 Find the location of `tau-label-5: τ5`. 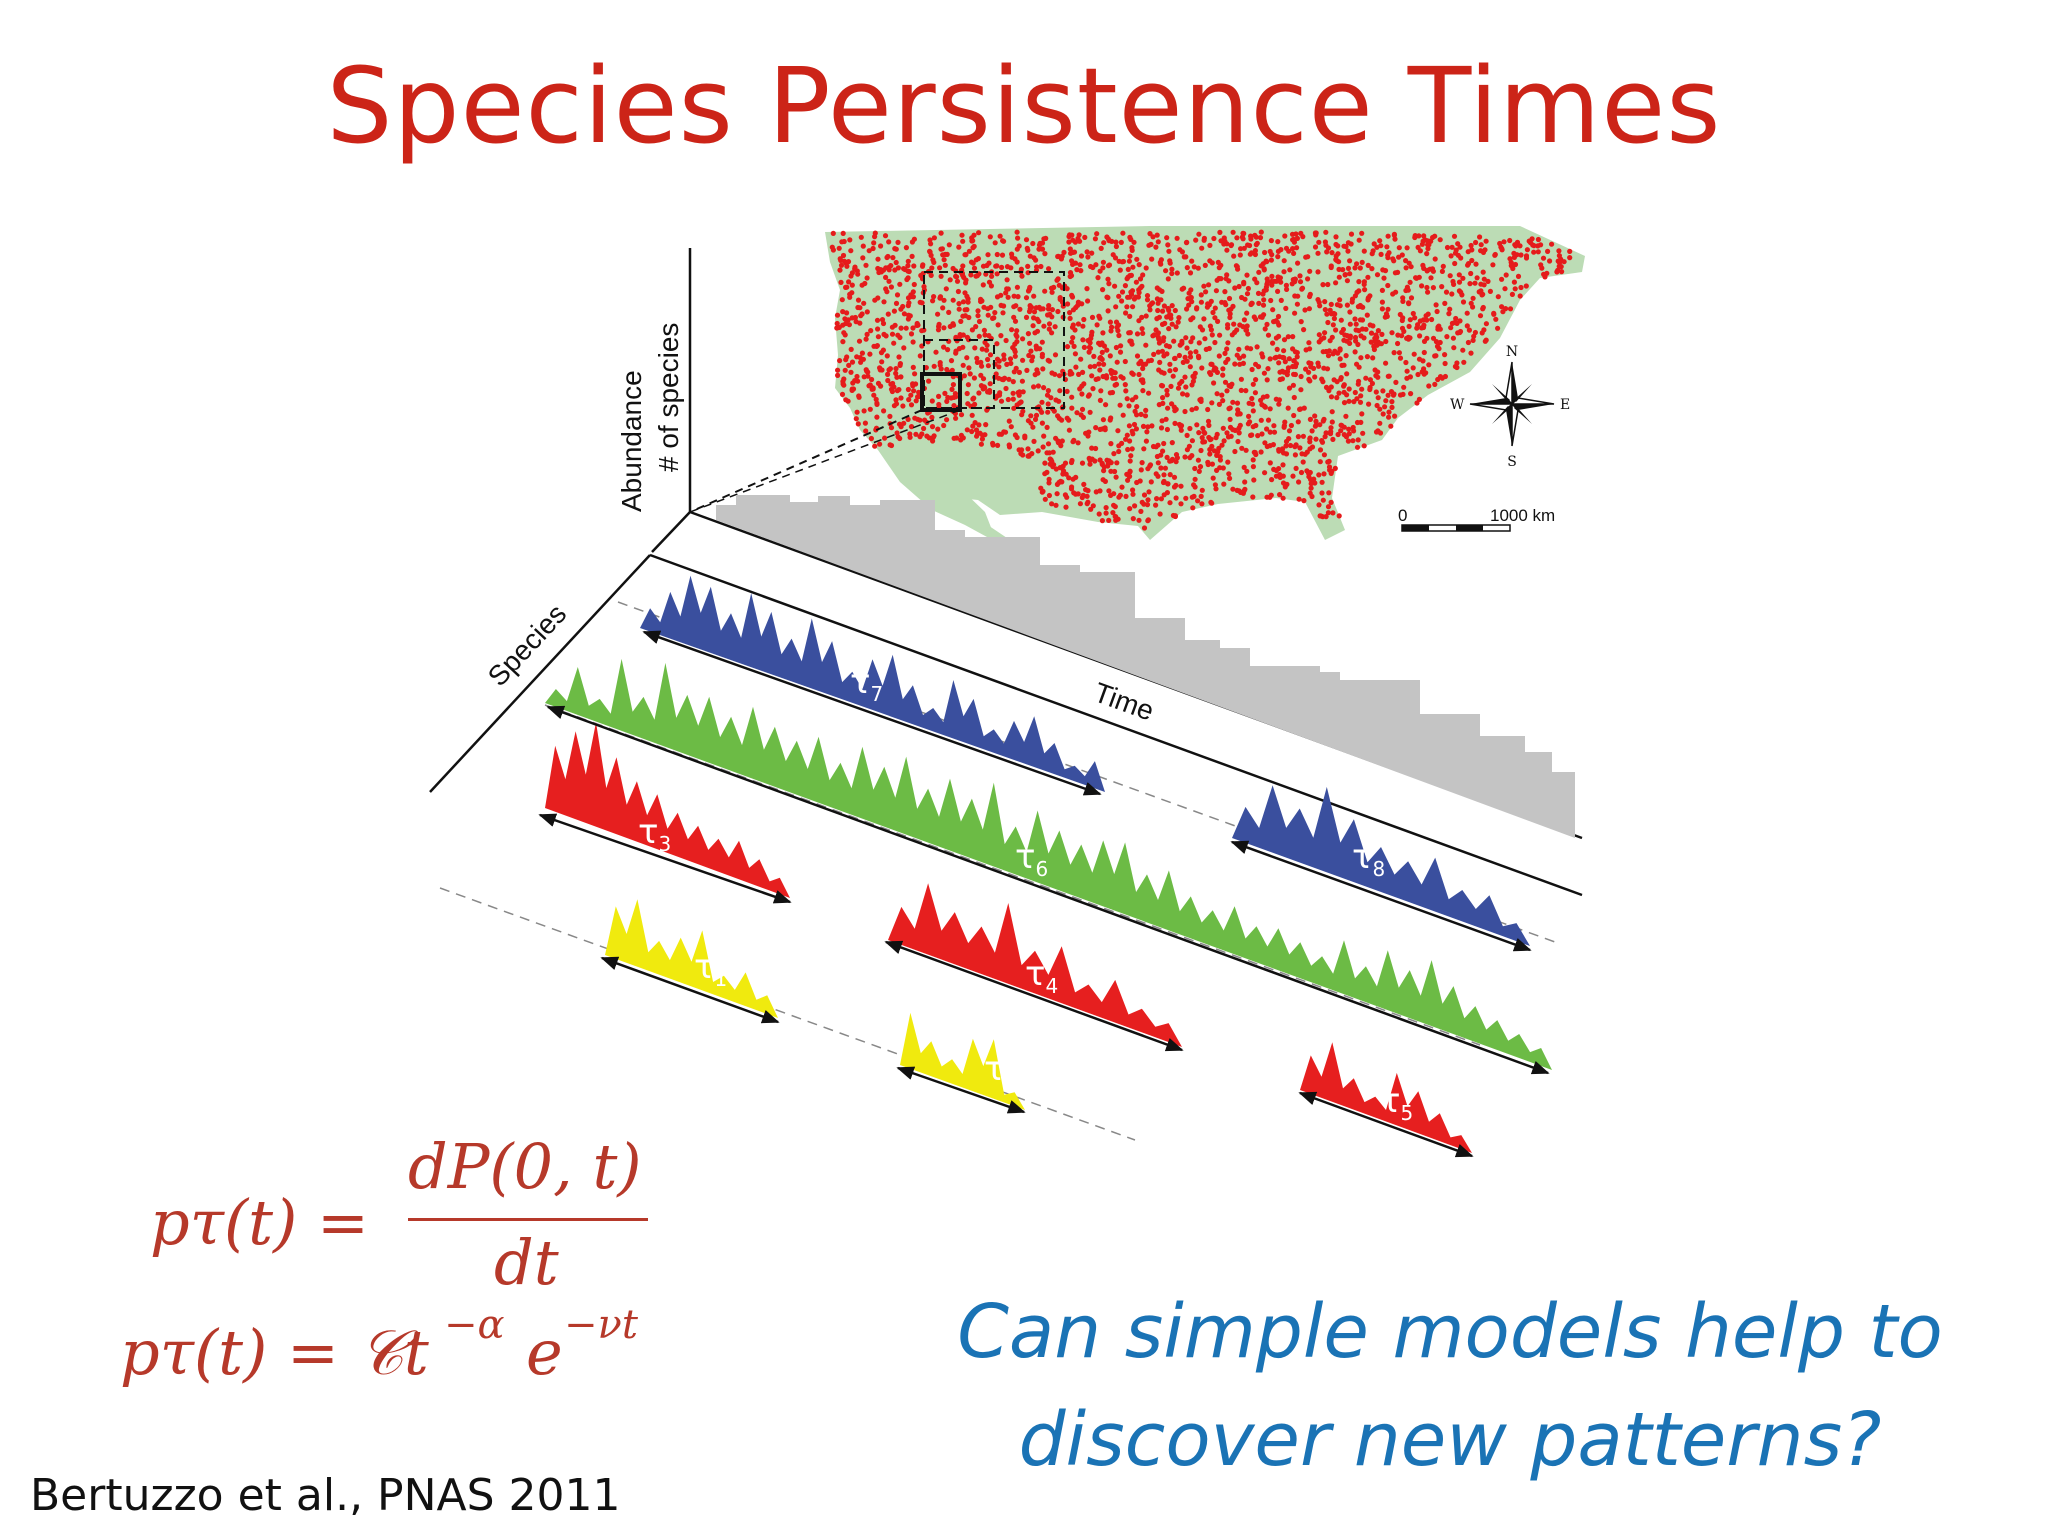

tau-label-5: τ5 is located at coordinates (1396, 1103).